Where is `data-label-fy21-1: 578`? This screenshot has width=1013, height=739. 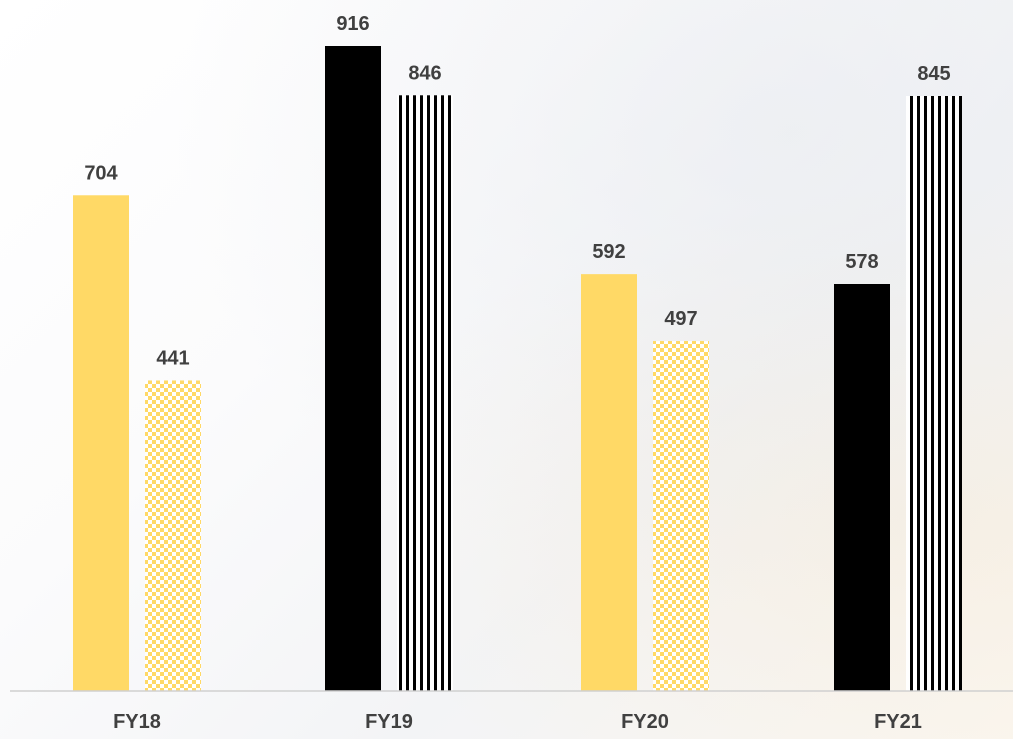 data-label-fy21-1: 578 is located at coordinates (861, 262).